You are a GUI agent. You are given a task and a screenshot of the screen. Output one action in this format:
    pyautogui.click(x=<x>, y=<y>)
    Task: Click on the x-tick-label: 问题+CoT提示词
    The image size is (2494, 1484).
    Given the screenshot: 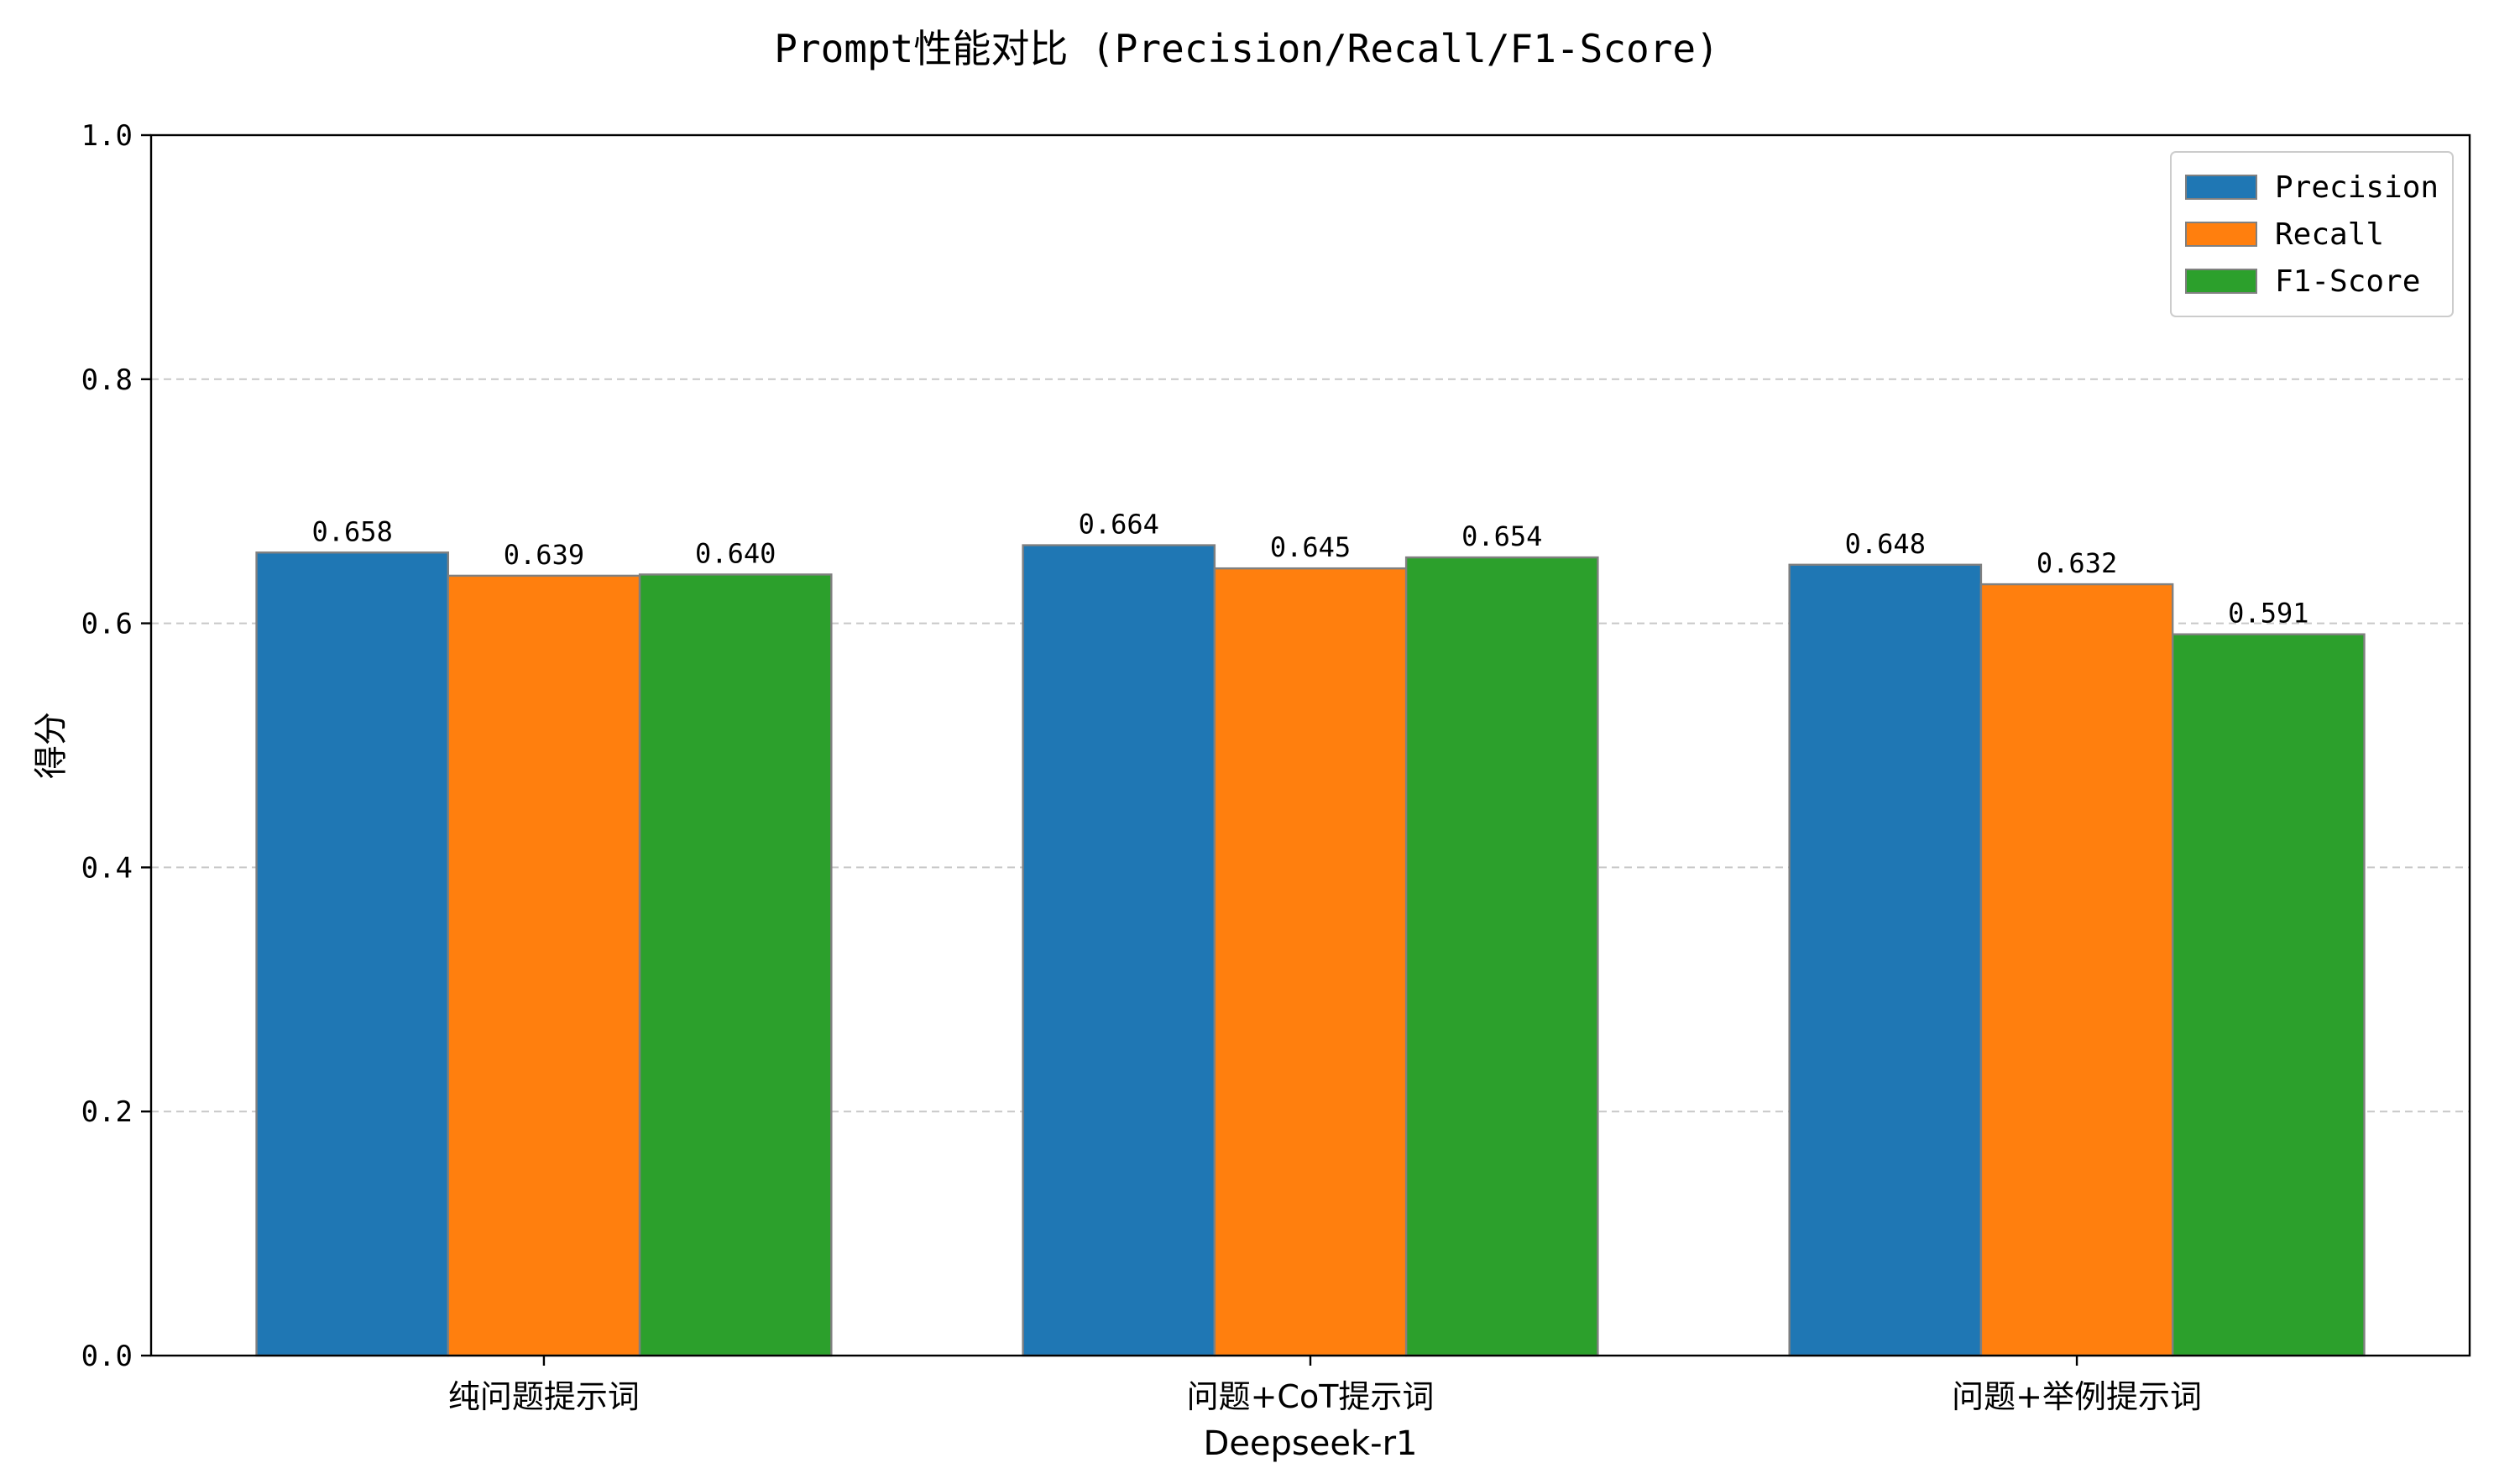 What is the action you would take?
    pyautogui.click(x=1311, y=1396)
    